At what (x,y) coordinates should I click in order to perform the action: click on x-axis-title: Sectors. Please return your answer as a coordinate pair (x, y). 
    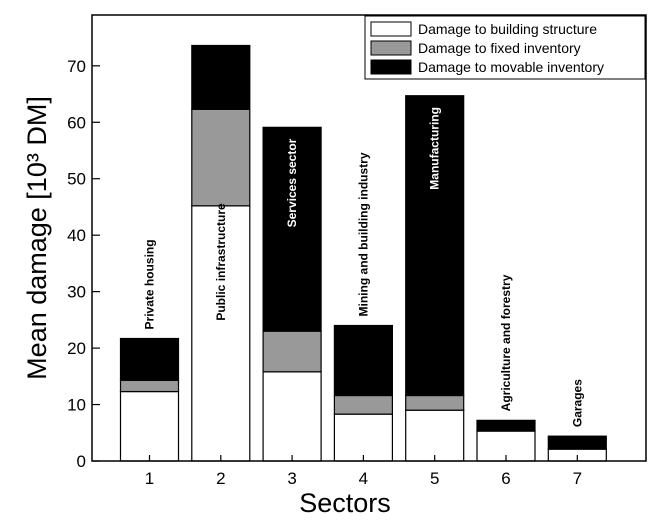
    Looking at the image, I should click on (345, 503).